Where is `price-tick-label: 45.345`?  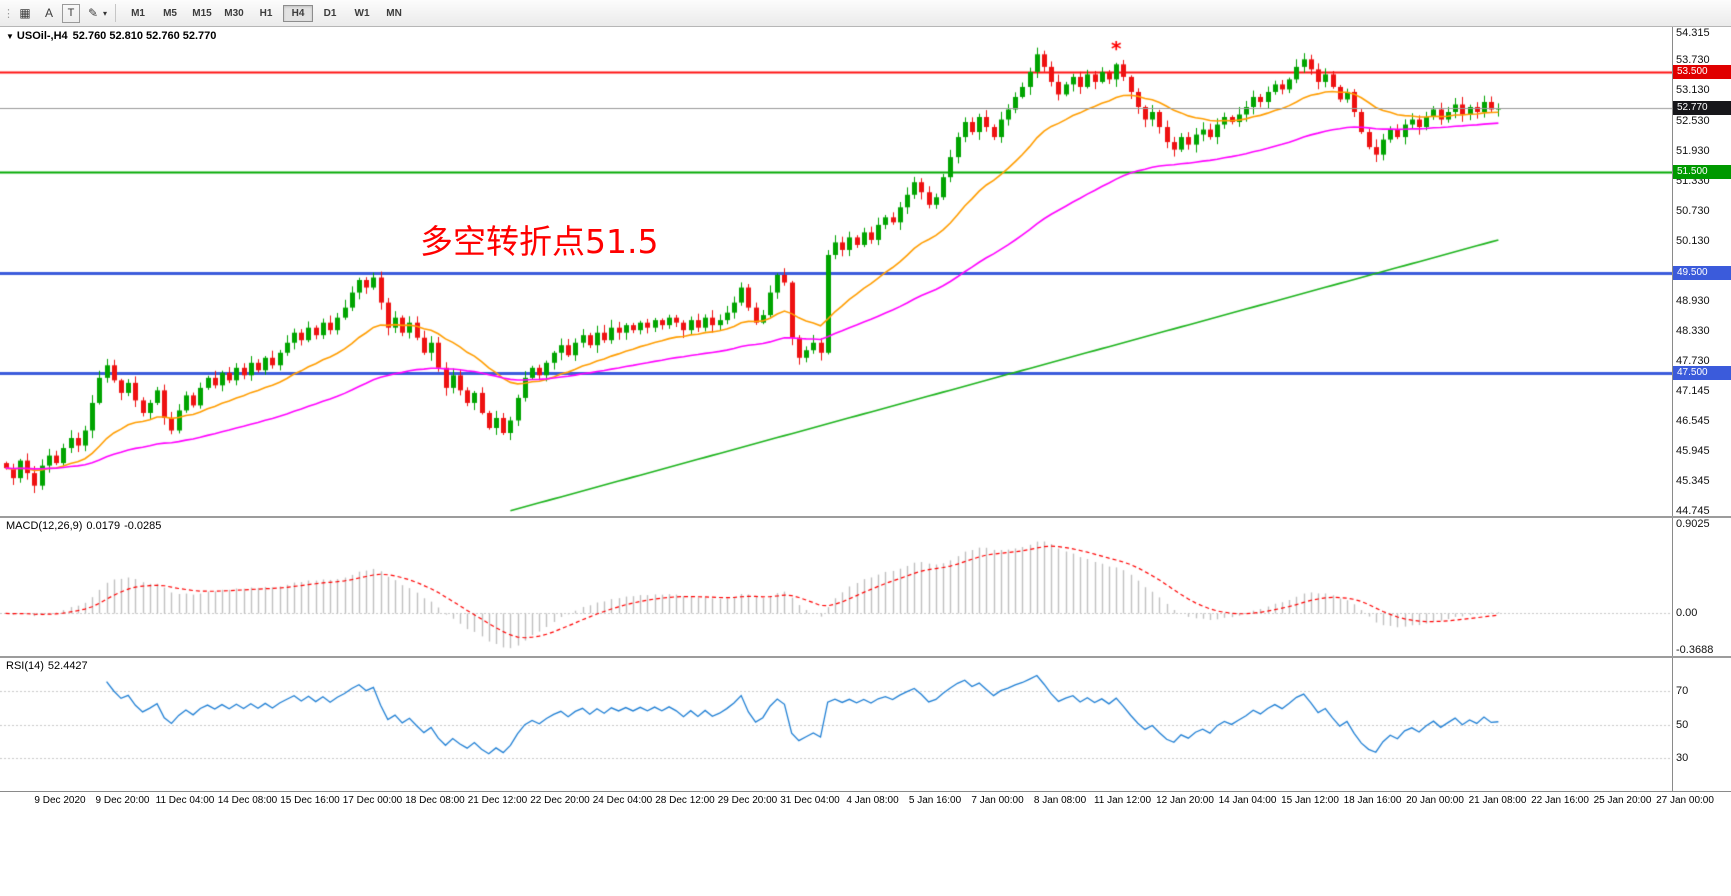
price-tick-label: 45.345 is located at coordinates (1693, 480).